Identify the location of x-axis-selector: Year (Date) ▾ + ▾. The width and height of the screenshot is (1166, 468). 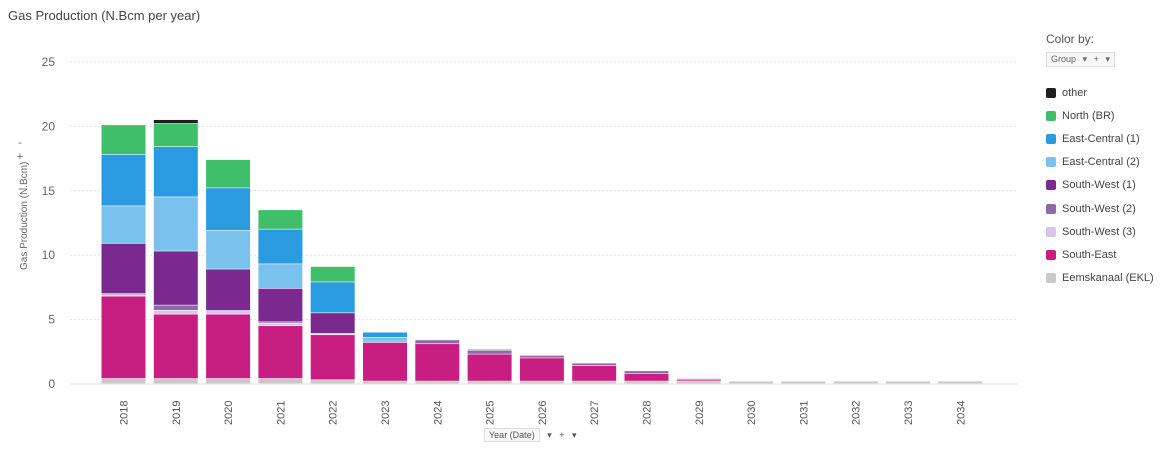
(530, 435).